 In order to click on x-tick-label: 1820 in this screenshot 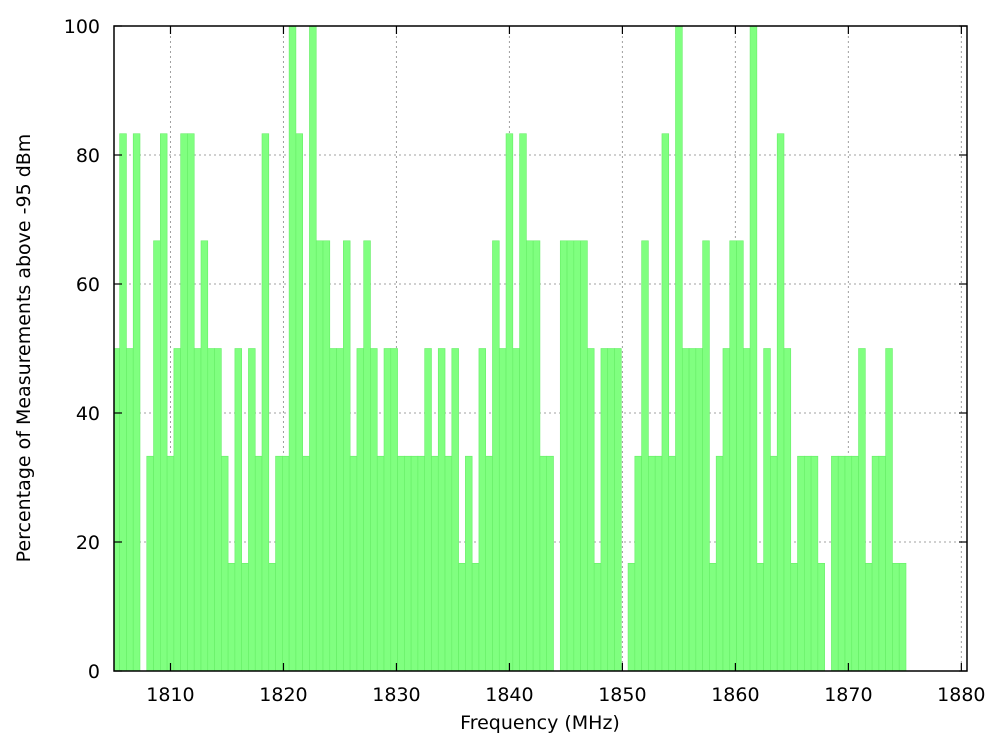, I will do `click(283, 695)`.